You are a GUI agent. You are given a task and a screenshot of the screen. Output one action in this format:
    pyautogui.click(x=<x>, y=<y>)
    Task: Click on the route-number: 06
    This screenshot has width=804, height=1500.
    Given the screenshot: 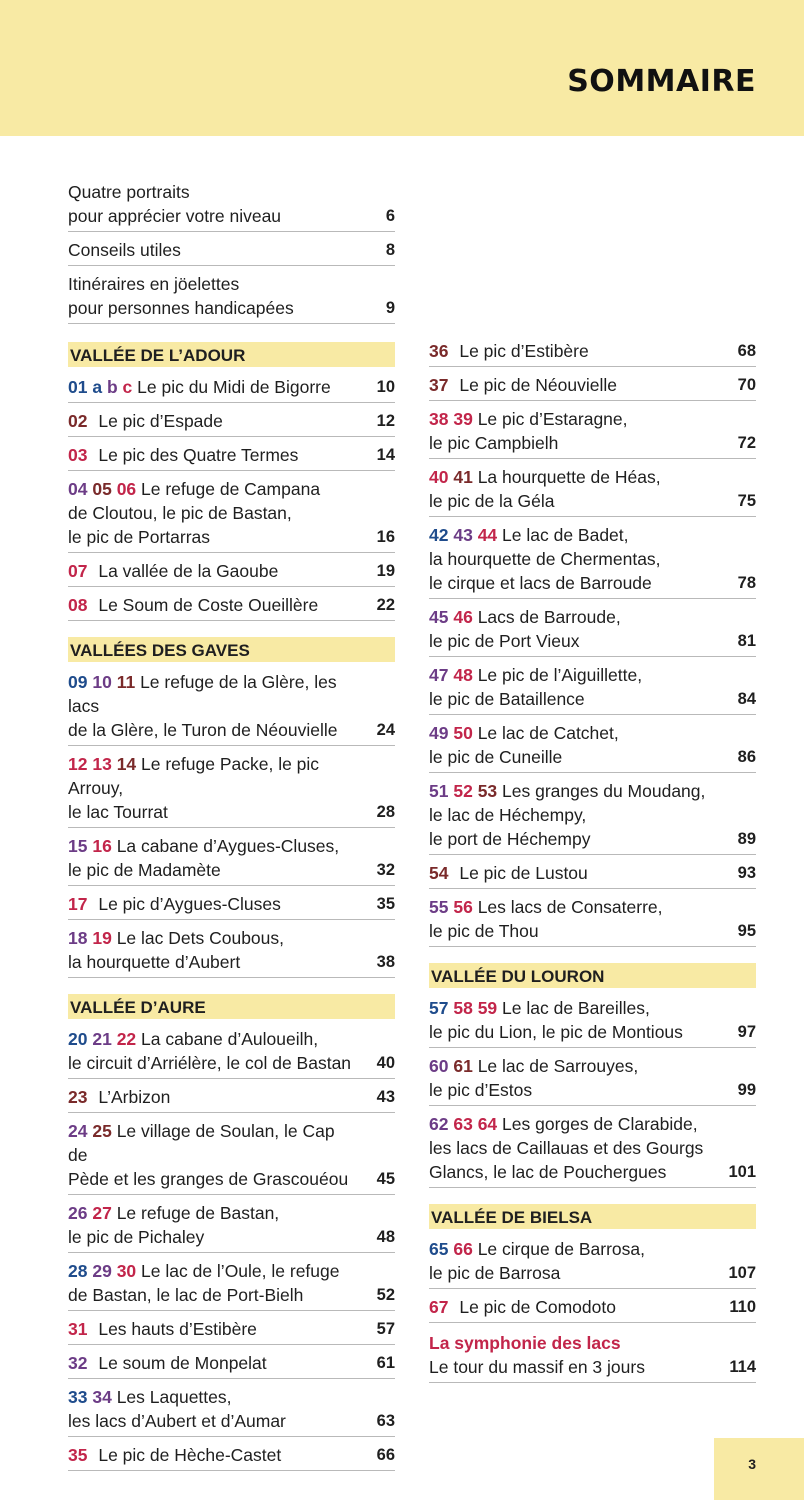 What is the action you would take?
    pyautogui.click(x=126, y=489)
    